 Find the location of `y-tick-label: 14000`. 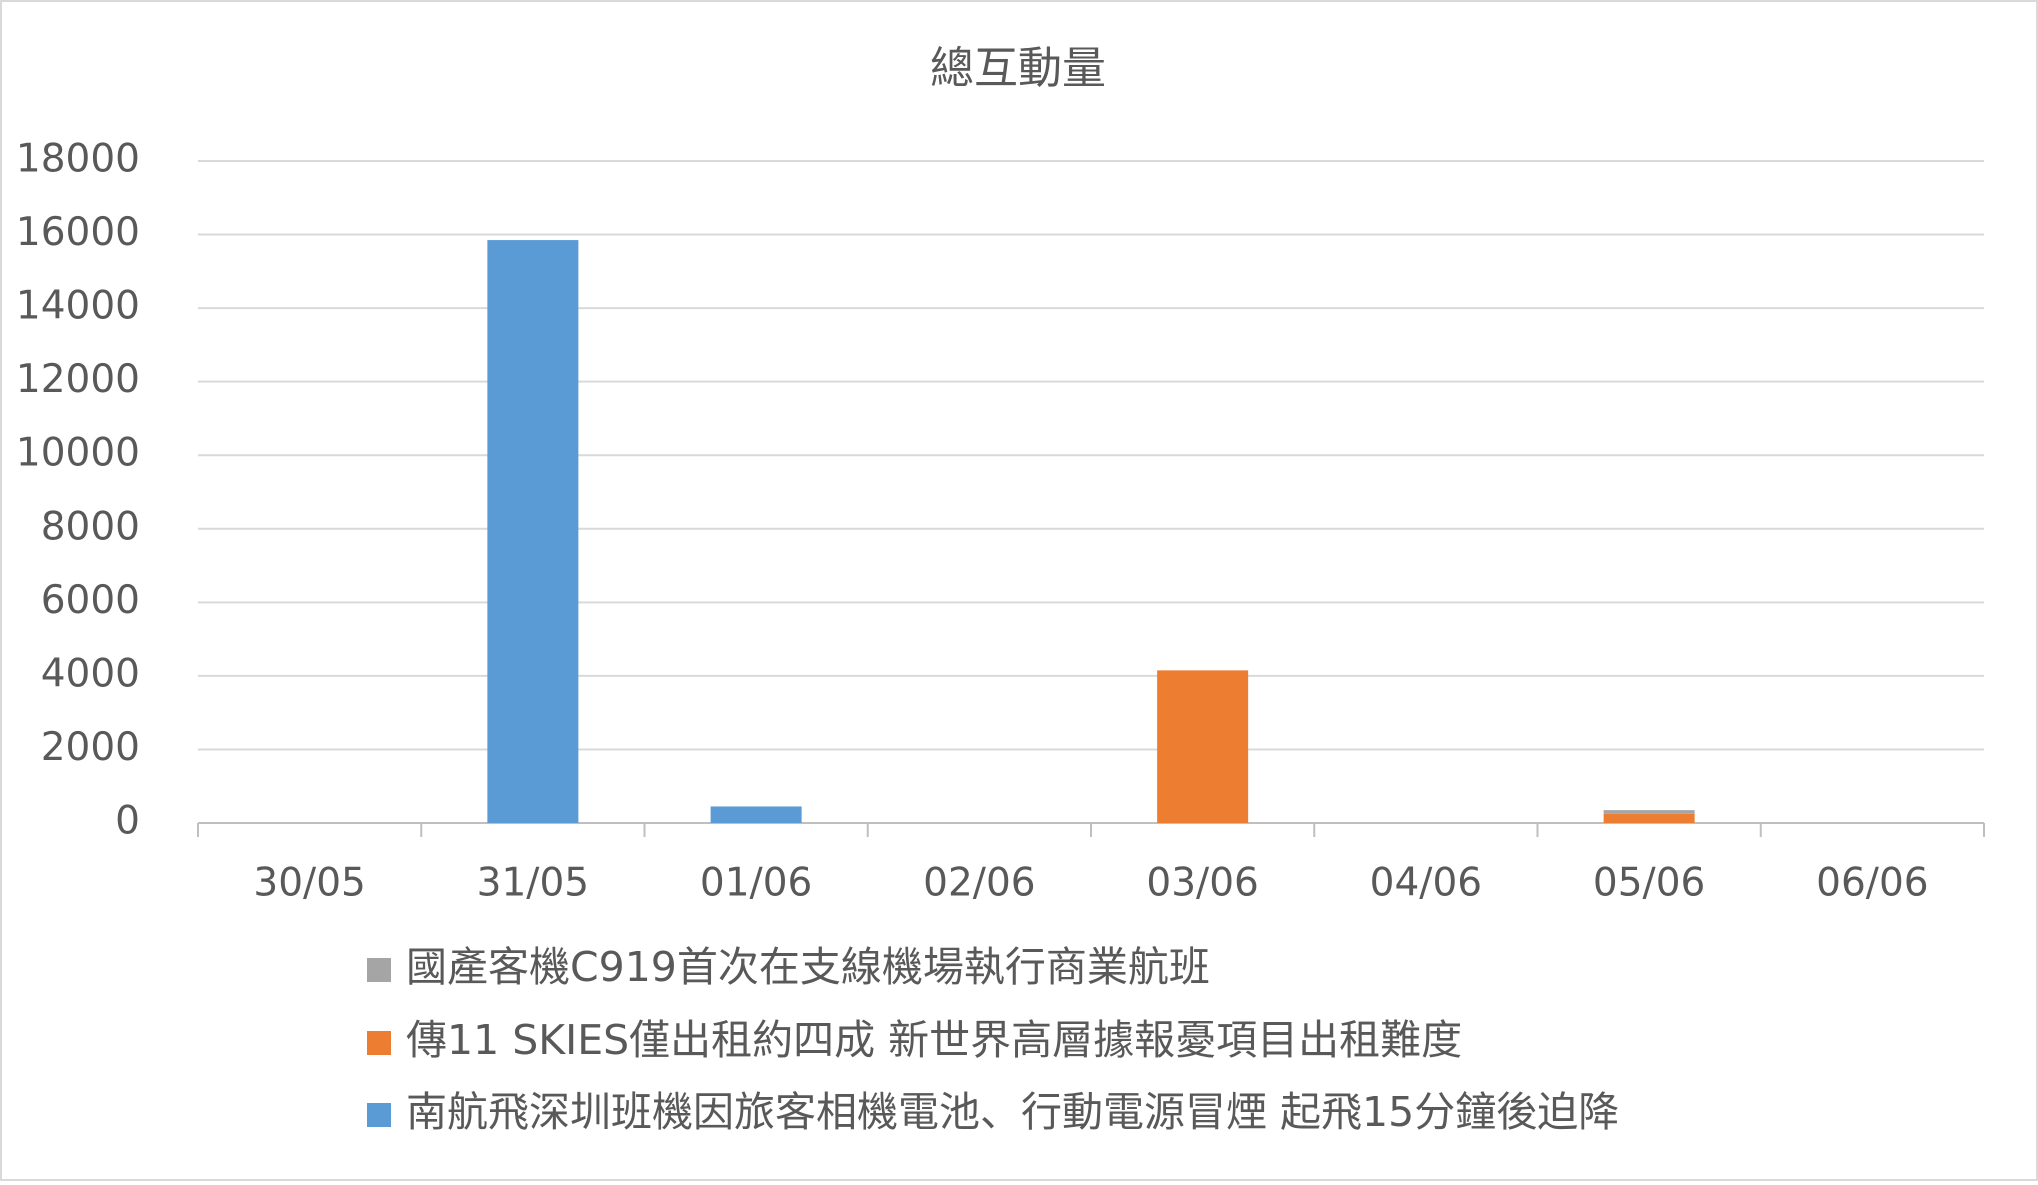

y-tick-label: 14000 is located at coordinates (78, 306).